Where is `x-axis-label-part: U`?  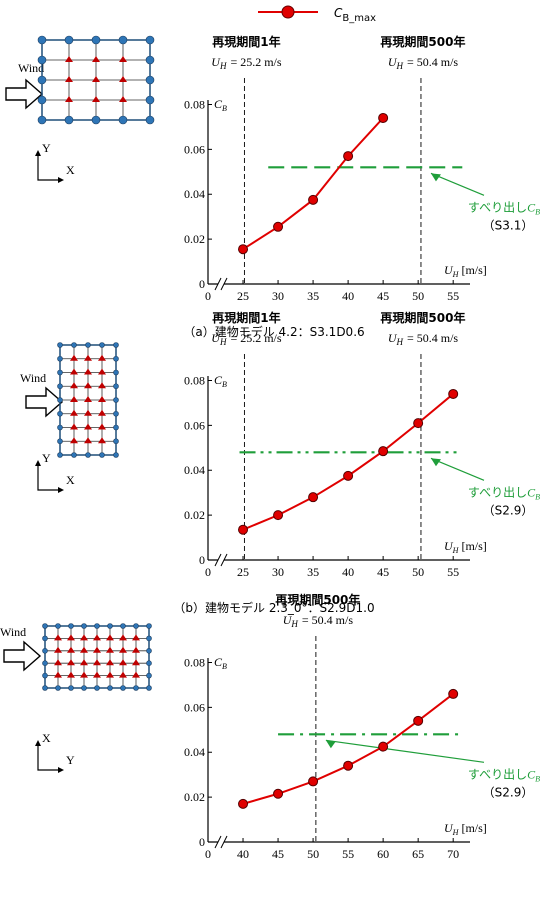 x-axis-label-part: U is located at coordinates (449, 828).